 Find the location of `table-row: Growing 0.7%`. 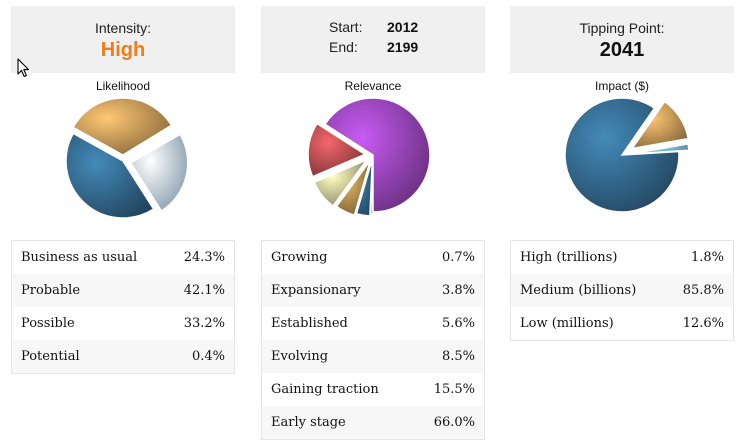

table-row: Growing 0.7% is located at coordinates (373, 257).